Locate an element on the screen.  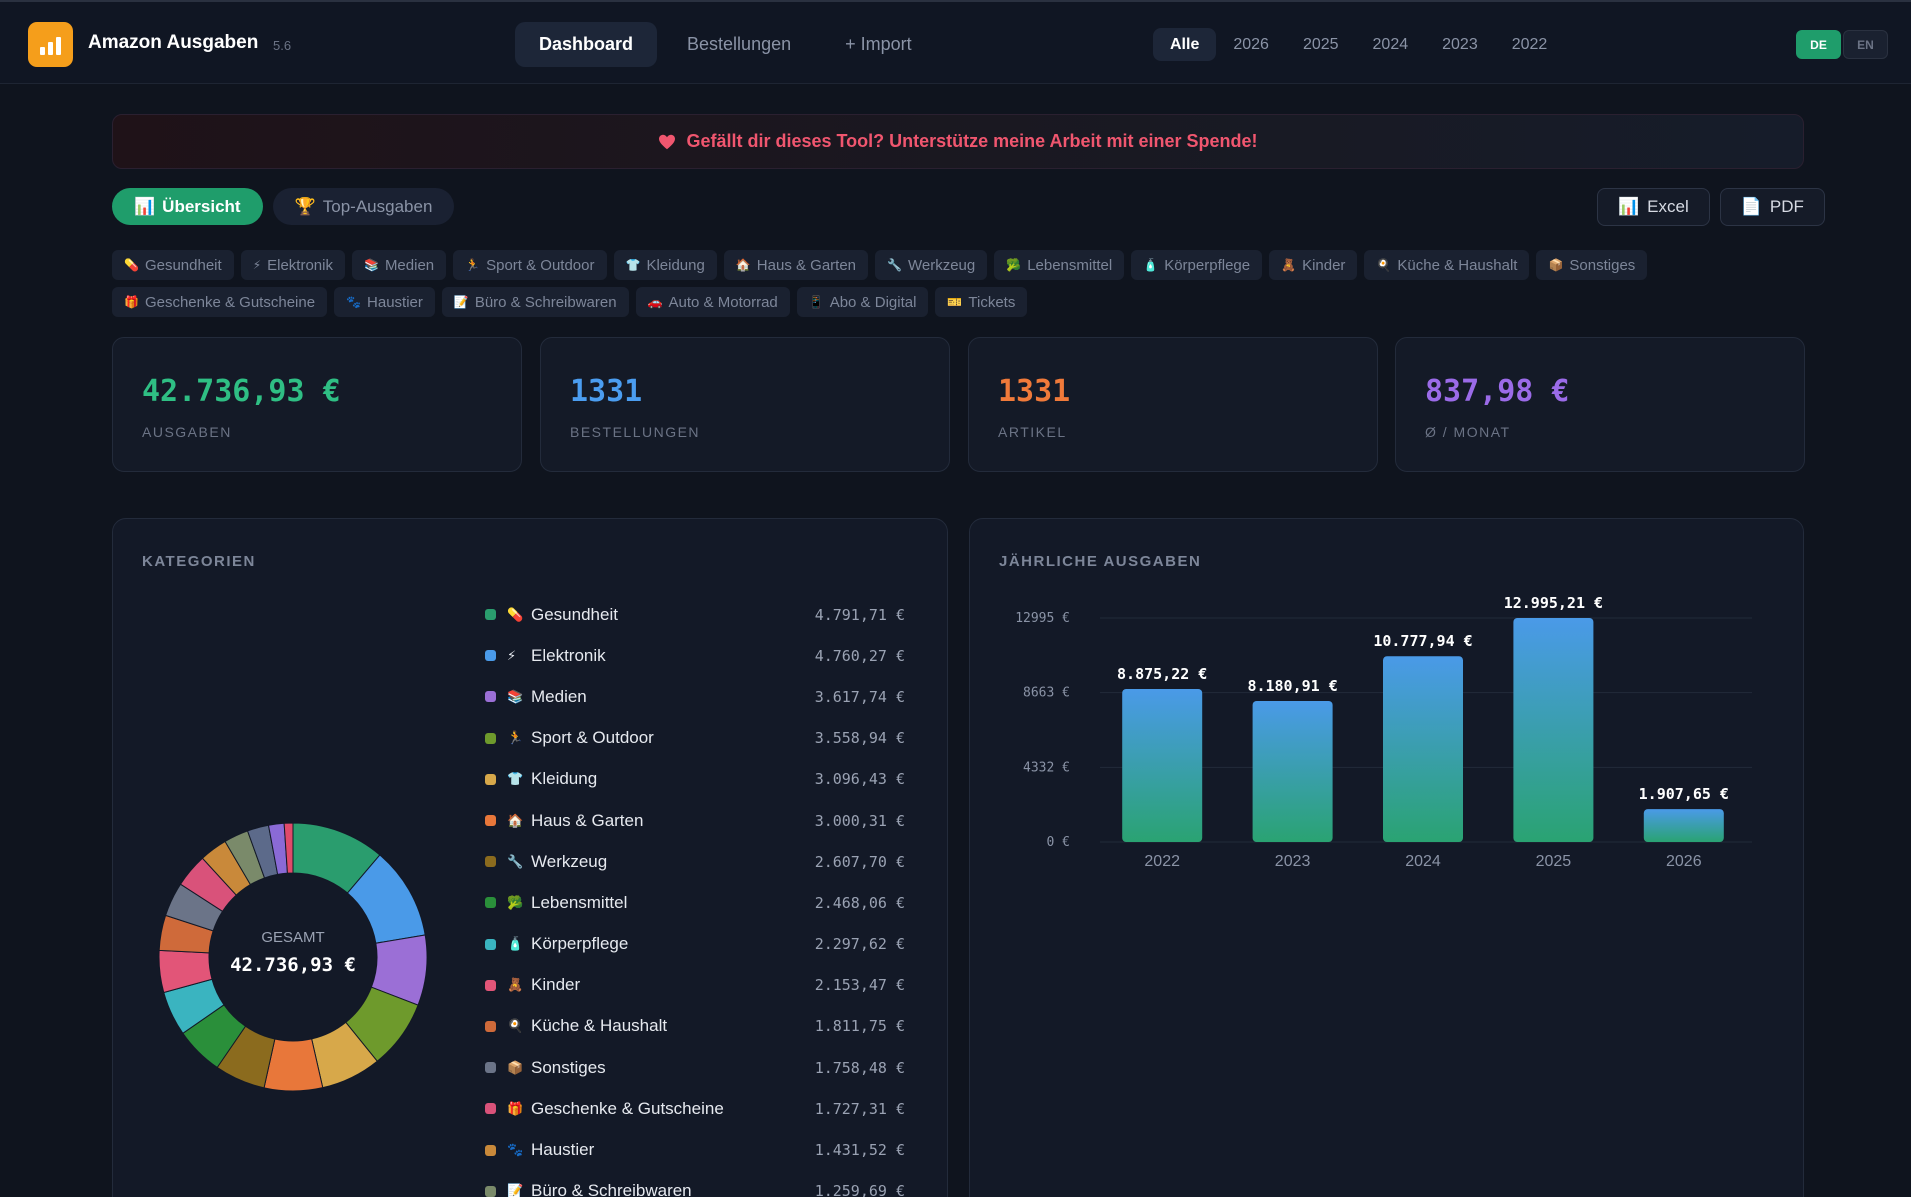
category-chip: ⚡ Elektronik is located at coordinates (292, 265).